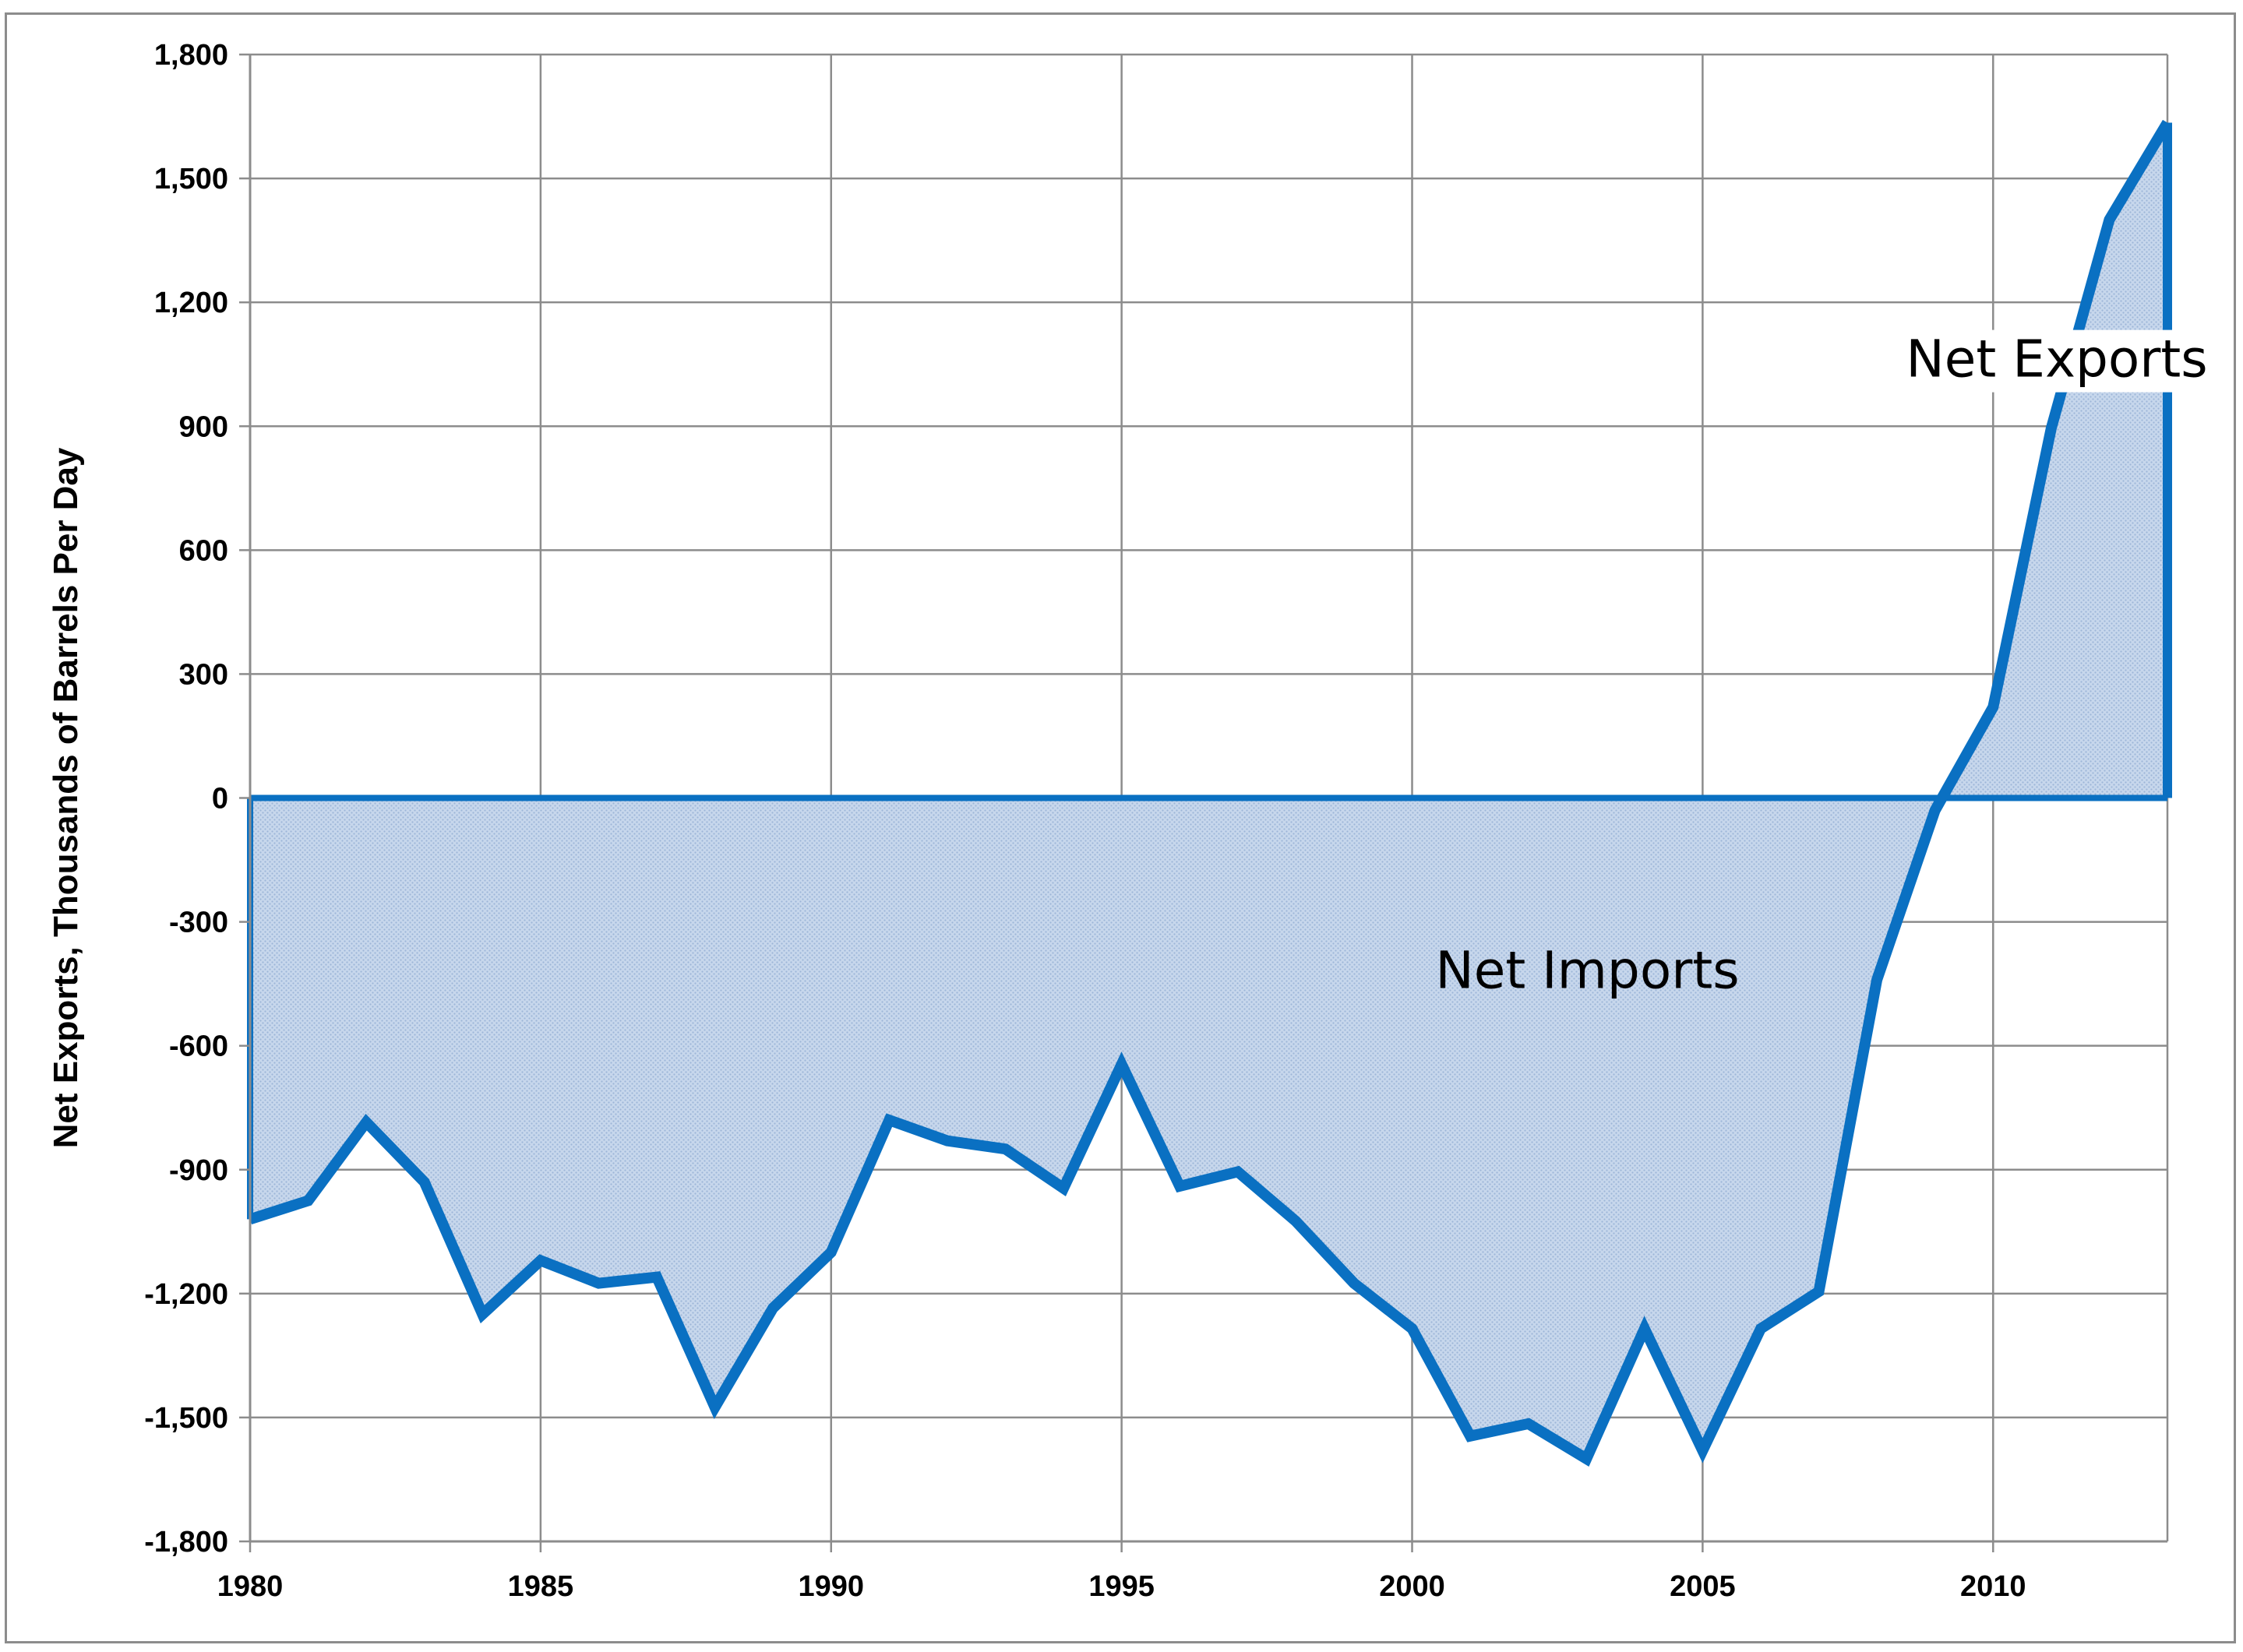 The image size is (2243, 1652). I want to click on y-tick-label: -300, so click(198, 923).